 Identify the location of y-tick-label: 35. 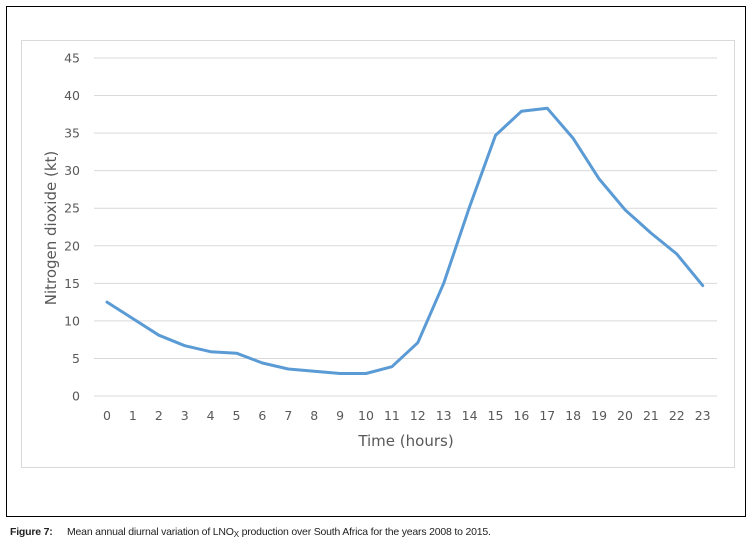
(72, 133).